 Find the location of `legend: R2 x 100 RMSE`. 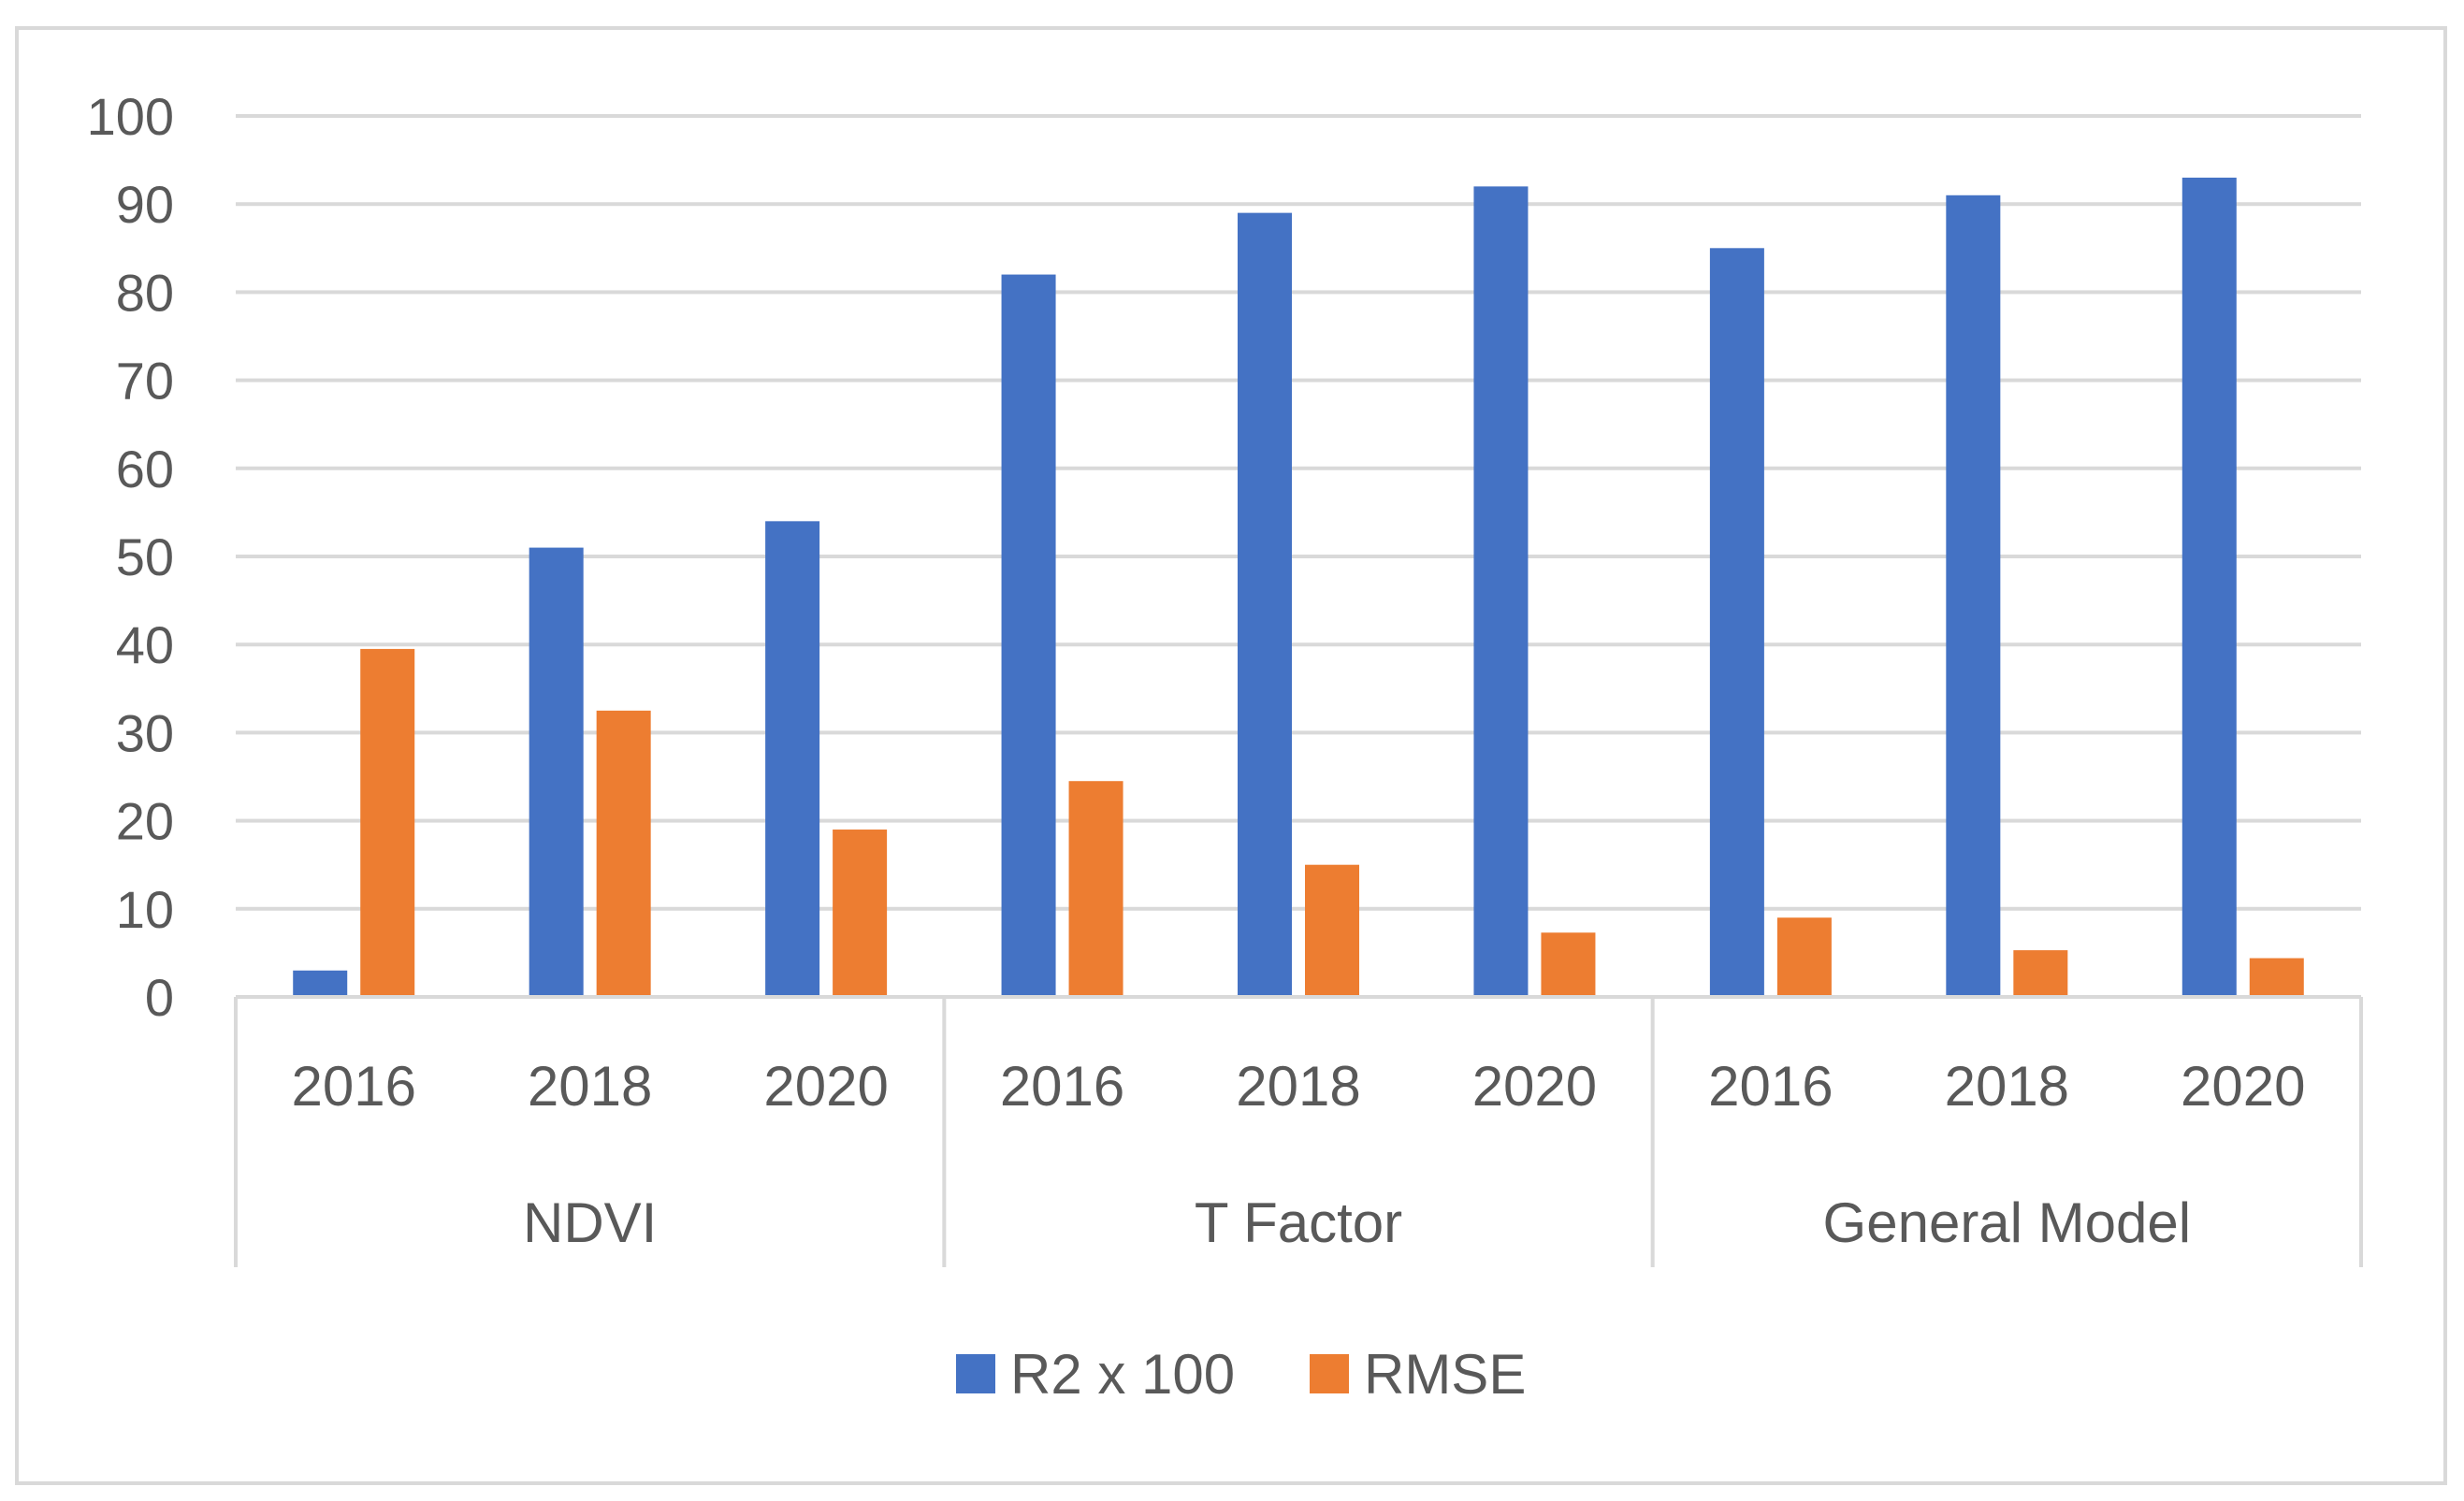

legend: R2 x 100 RMSE is located at coordinates (1241, 1374).